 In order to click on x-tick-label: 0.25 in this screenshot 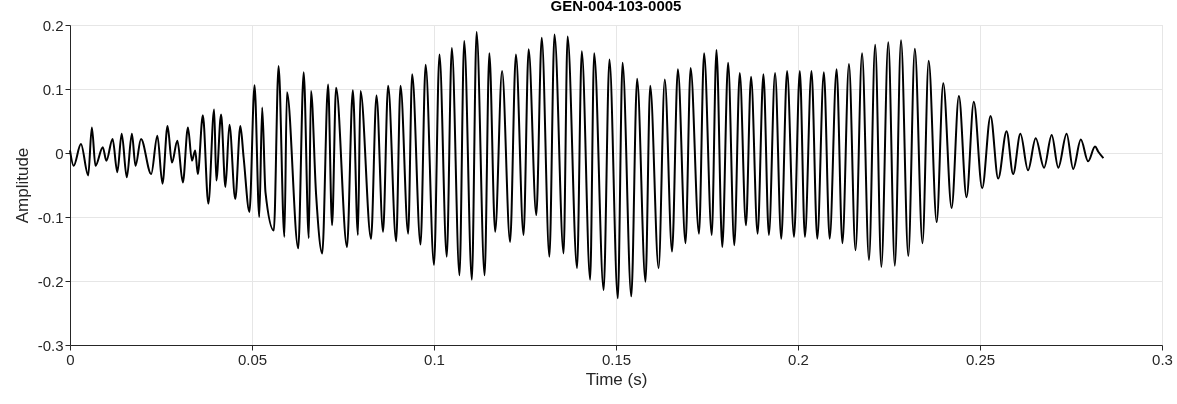, I will do `click(980, 359)`.